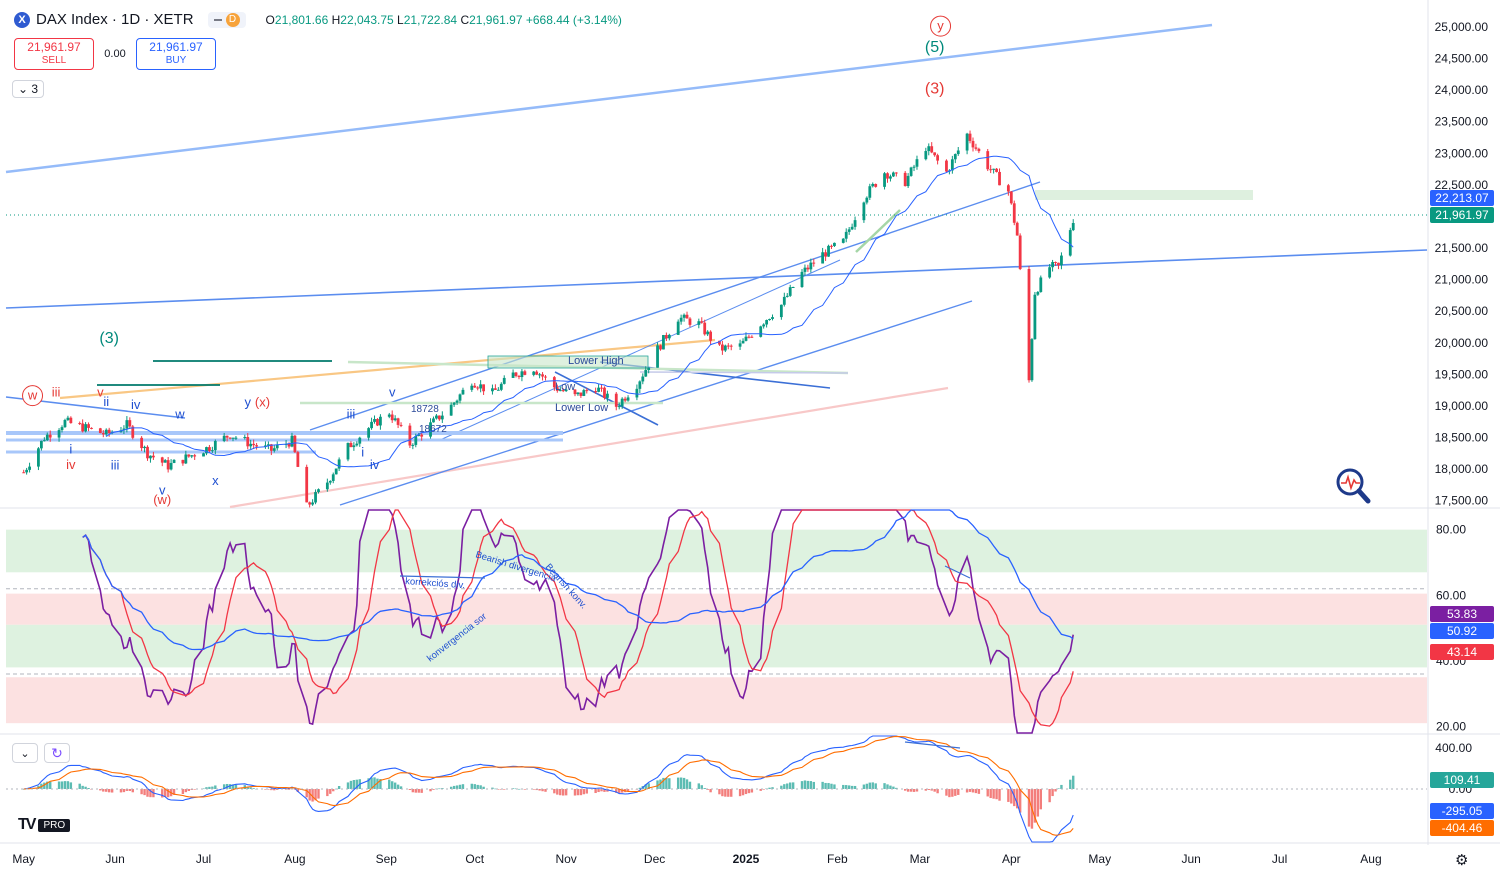 The height and width of the screenshot is (880, 1500). Describe the element at coordinates (442, 577) in the screenshot. I see `divergence-line` at that location.